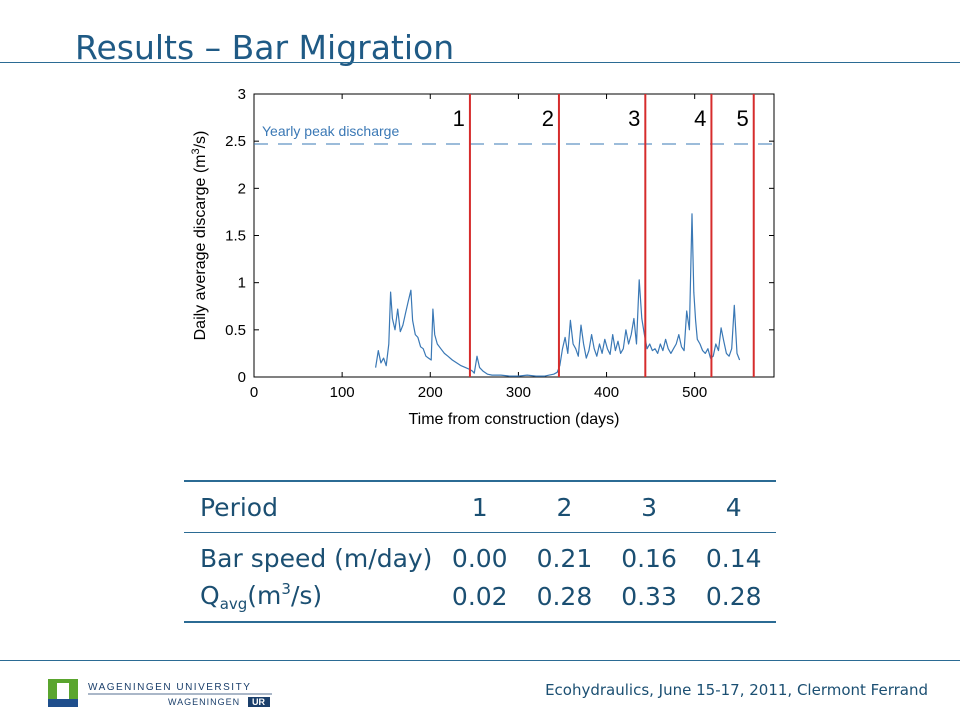  I want to click on header-period-1: 1, so click(479, 507).